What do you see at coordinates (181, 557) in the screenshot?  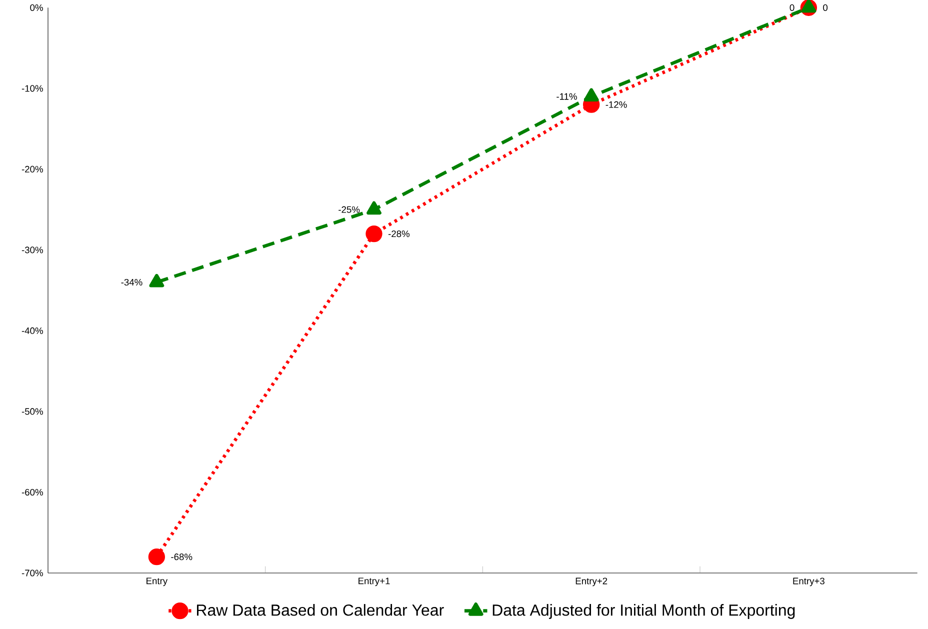 I see `data-label: -68%` at bounding box center [181, 557].